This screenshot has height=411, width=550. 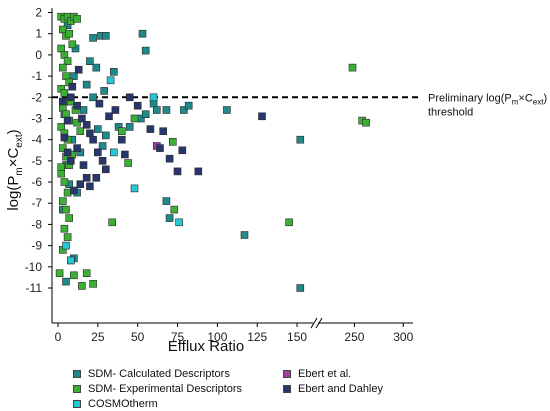 I want to click on threshold-label-part: ext, so click(x=538, y=101).